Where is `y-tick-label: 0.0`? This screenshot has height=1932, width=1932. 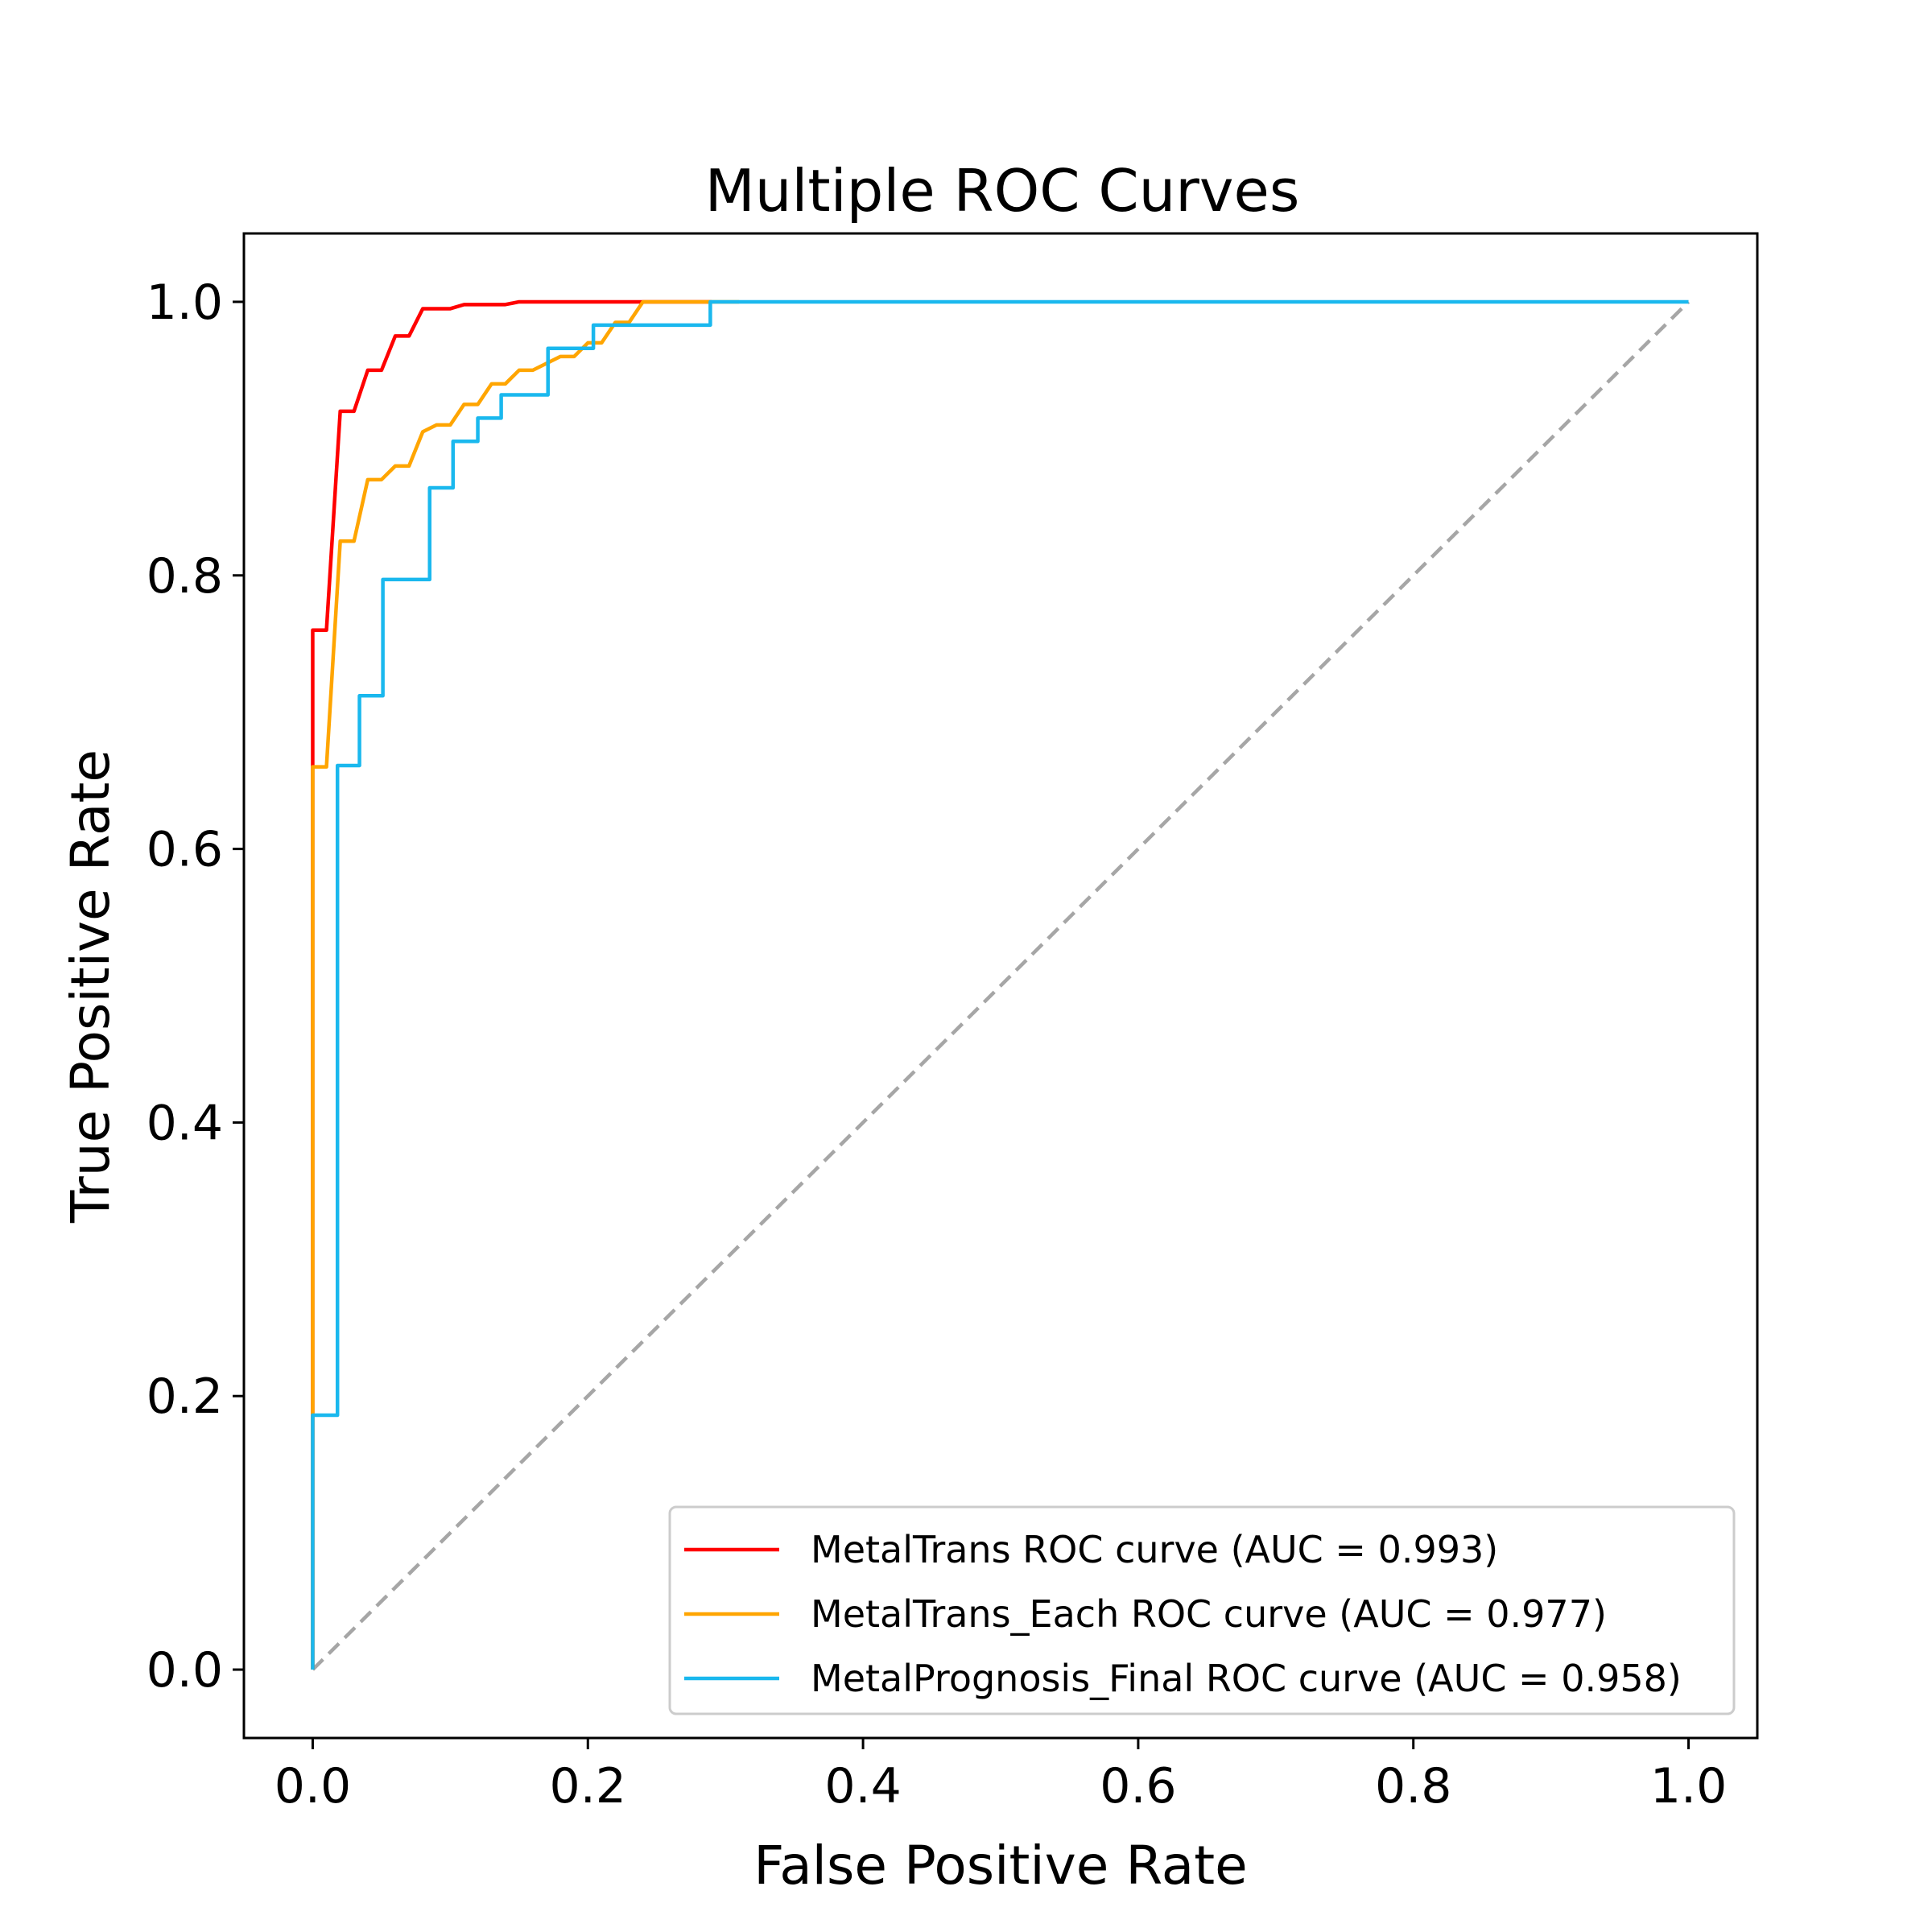 y-tick-label: 0.0 is located at coordinates (185, 1670).